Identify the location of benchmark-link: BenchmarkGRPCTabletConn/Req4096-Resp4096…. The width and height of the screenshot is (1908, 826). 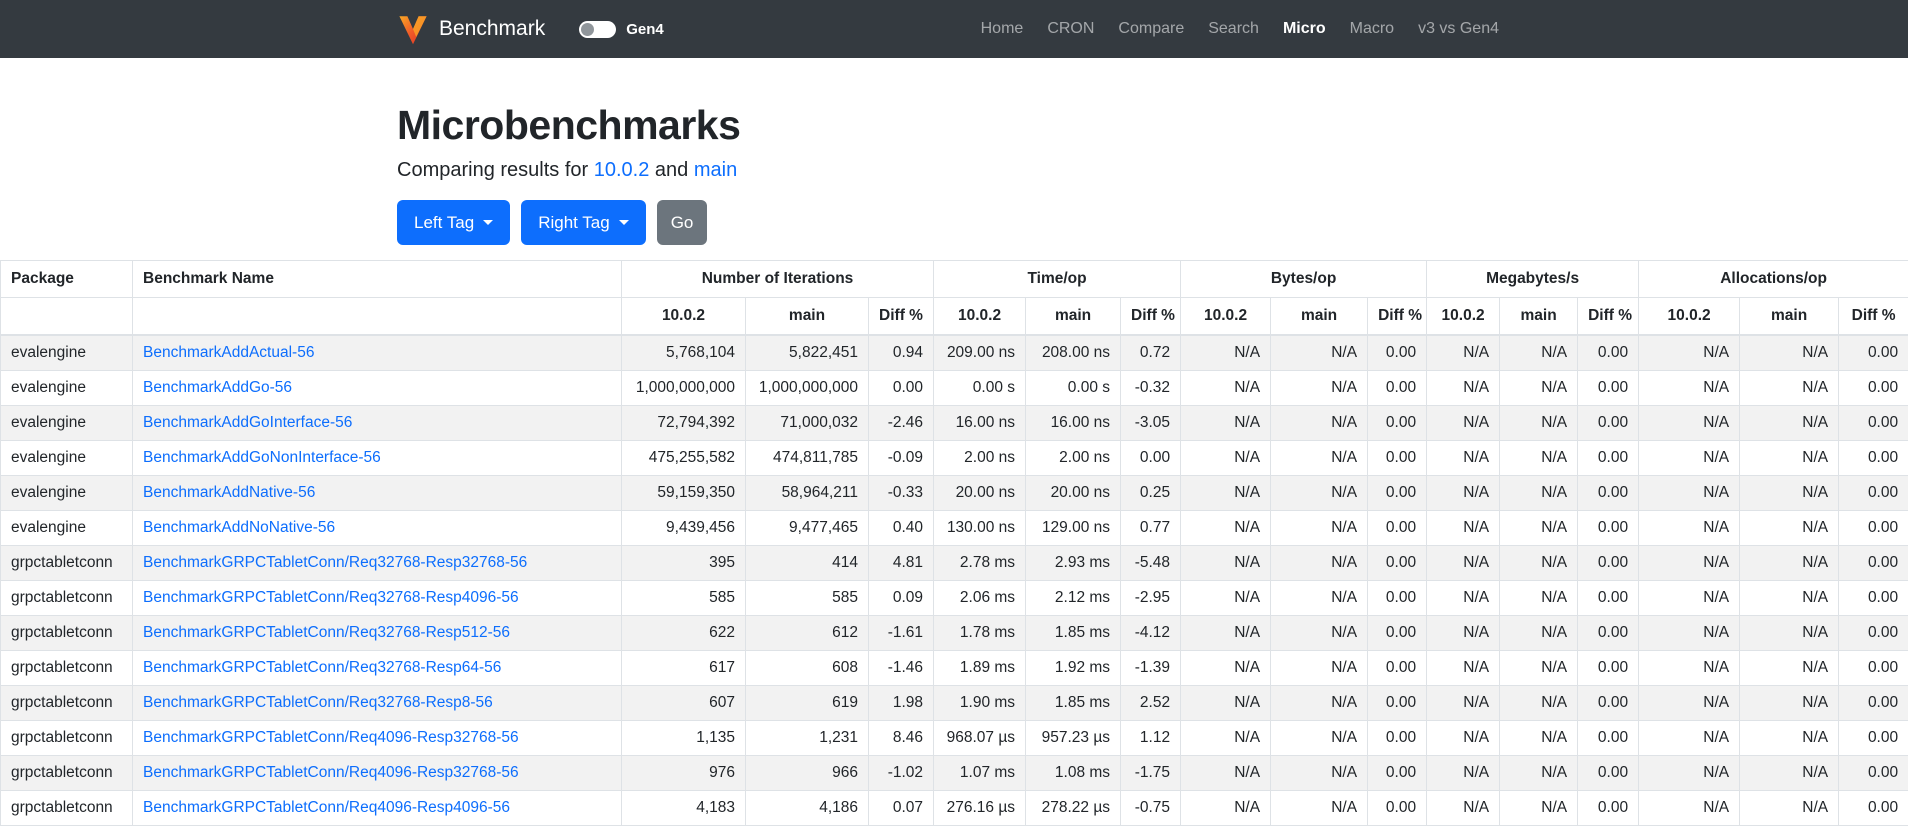
(327, 807).